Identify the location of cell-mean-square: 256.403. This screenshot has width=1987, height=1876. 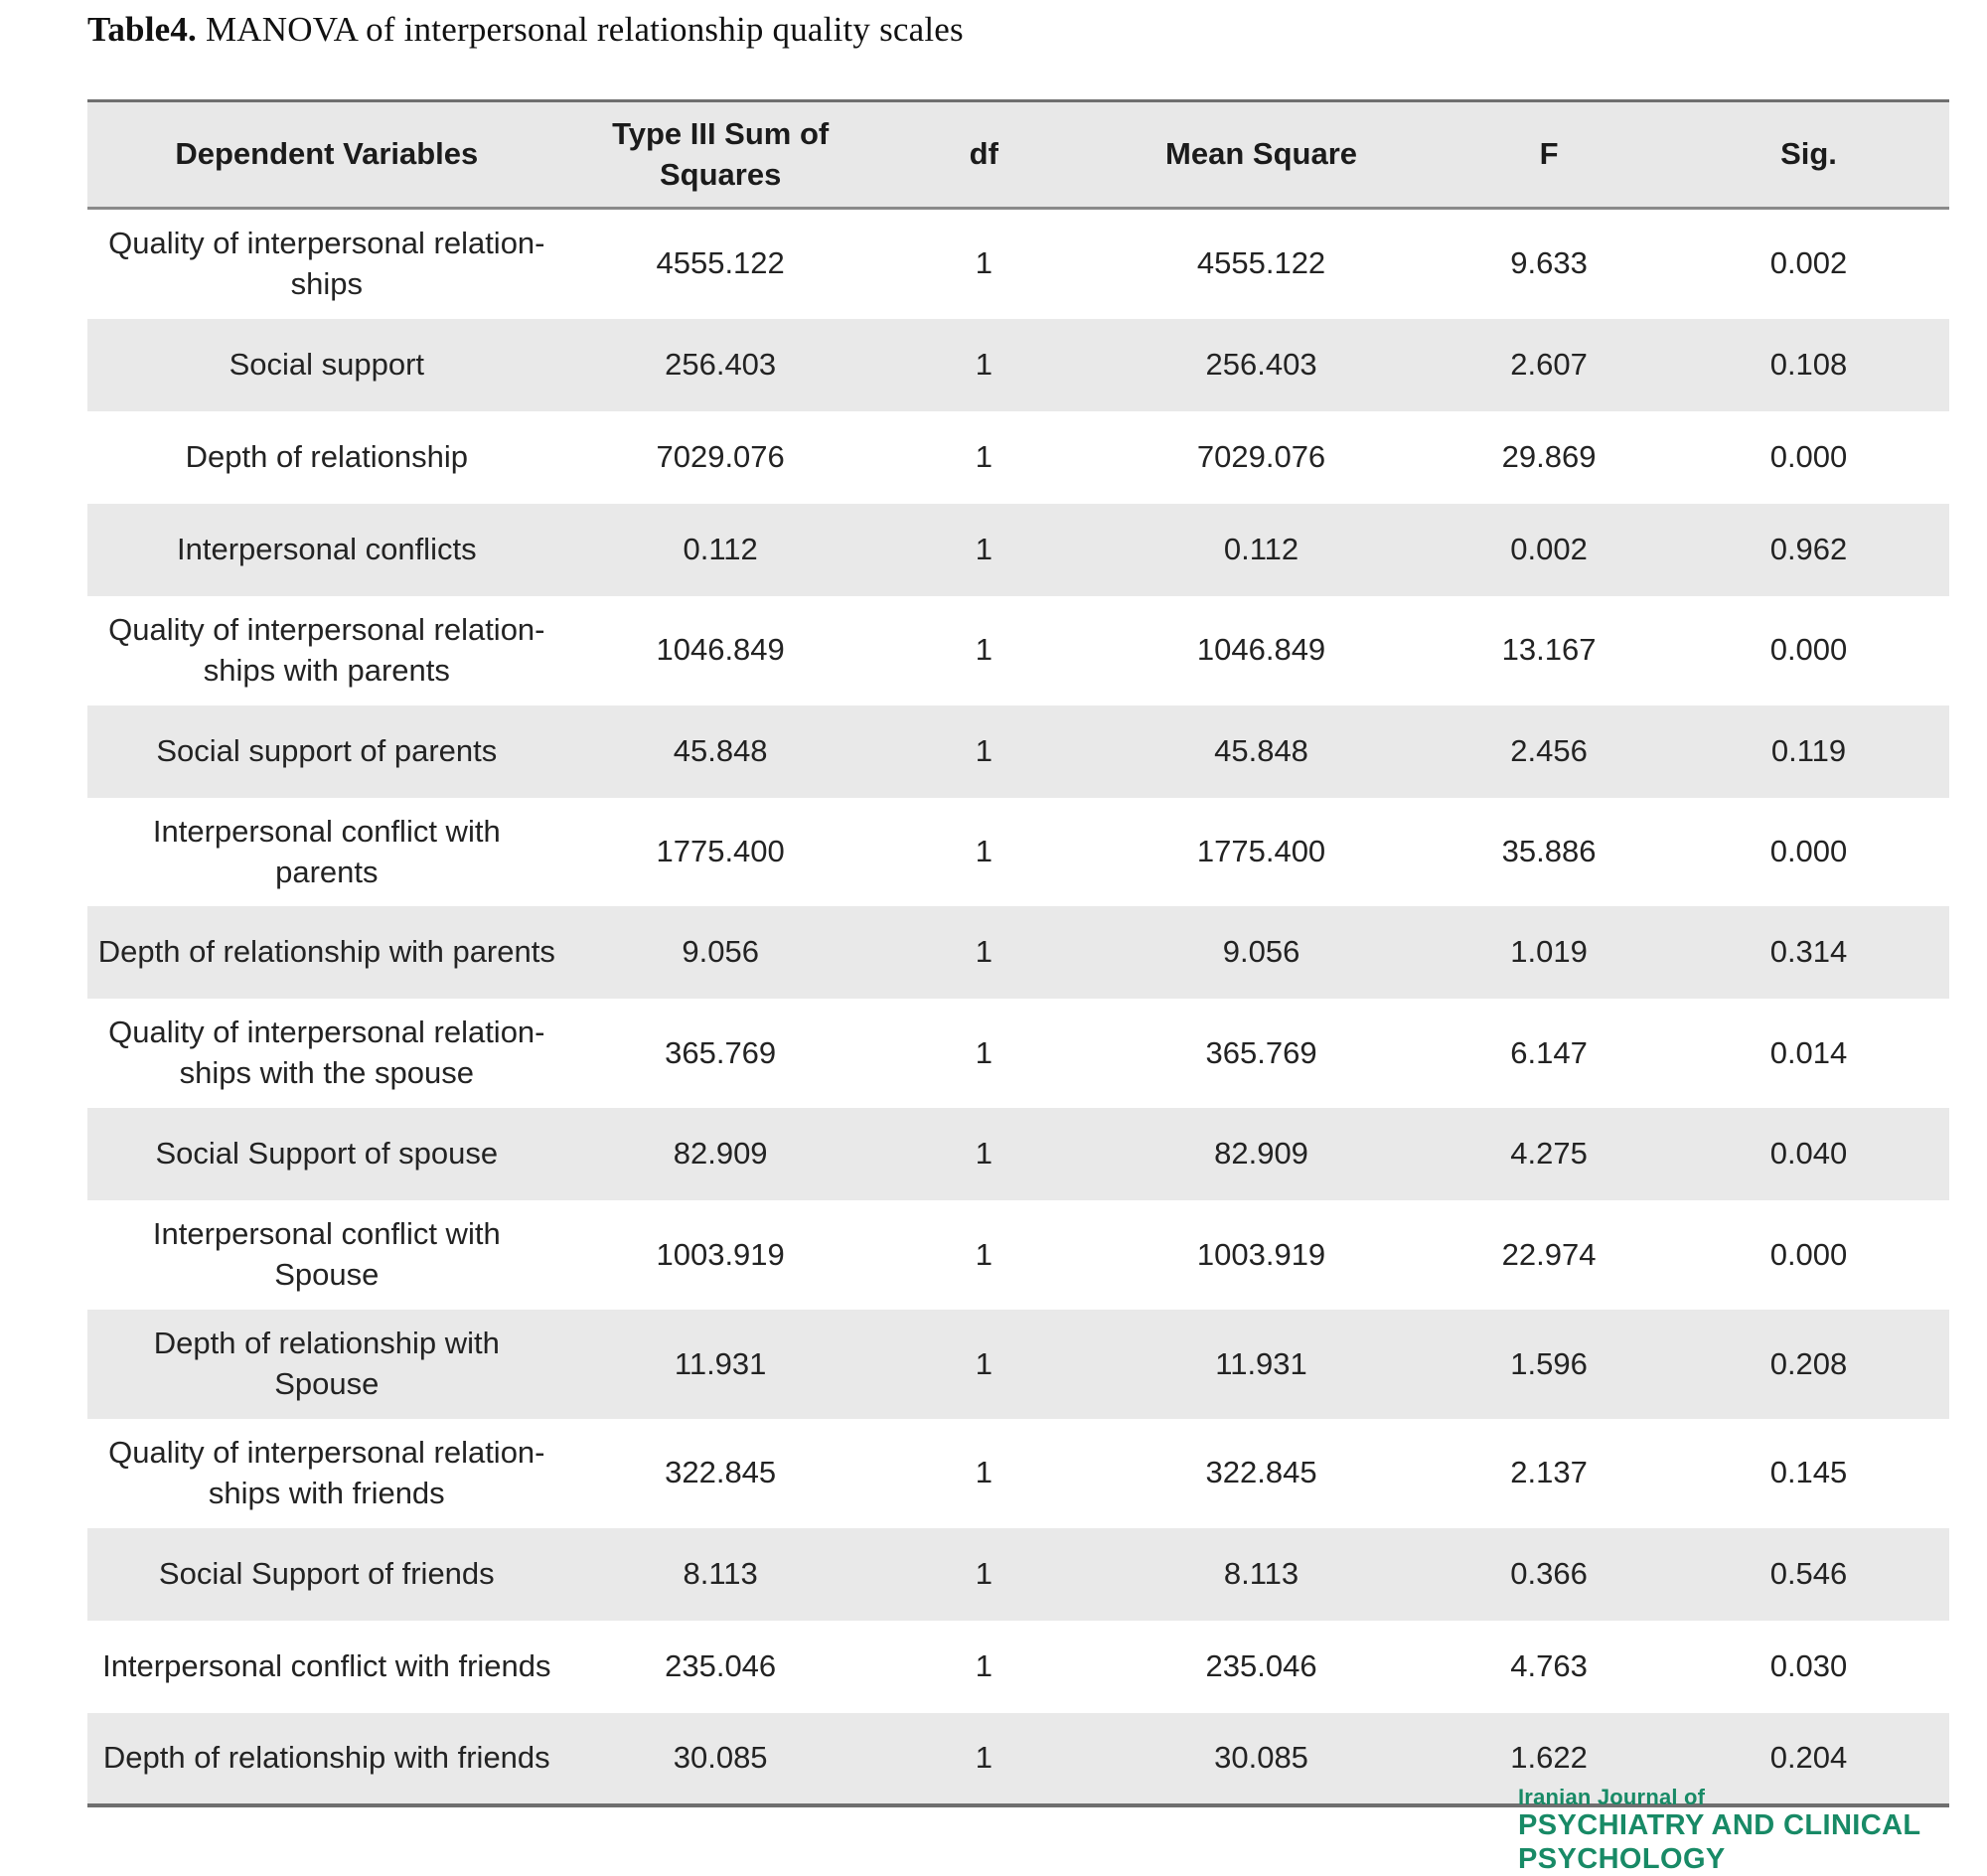
(1261, 364).